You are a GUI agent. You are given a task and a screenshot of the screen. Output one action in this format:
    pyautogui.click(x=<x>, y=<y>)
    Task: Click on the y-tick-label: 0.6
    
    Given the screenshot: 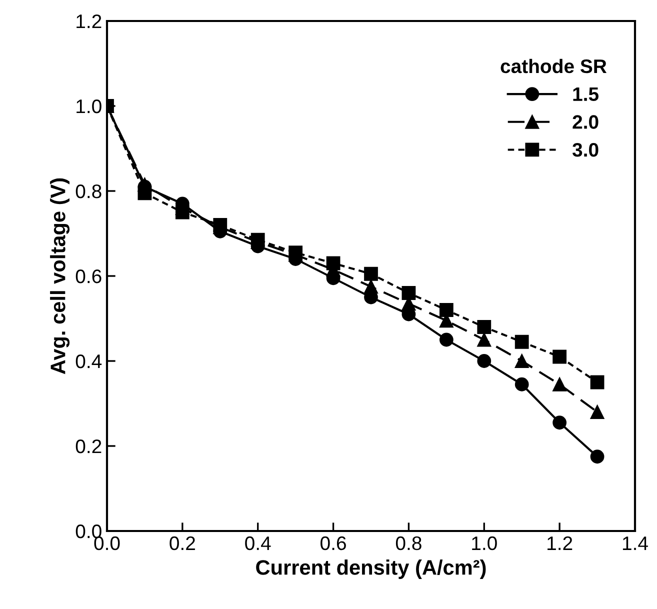 What is the action you would take?
    pyautogui.click(x=89, y=276)
    